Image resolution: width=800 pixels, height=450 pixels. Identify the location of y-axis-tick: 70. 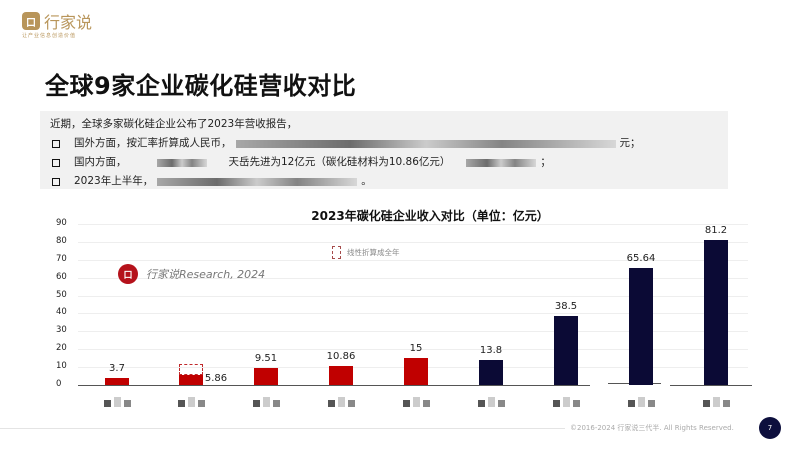
(61, 258).